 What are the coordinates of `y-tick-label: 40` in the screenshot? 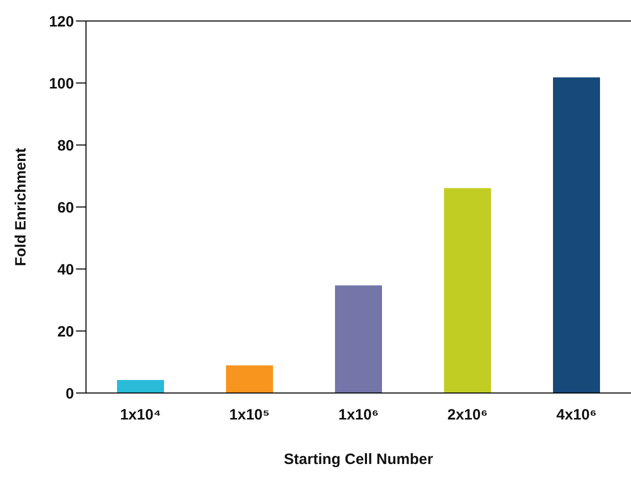 It's located at (65, 269).